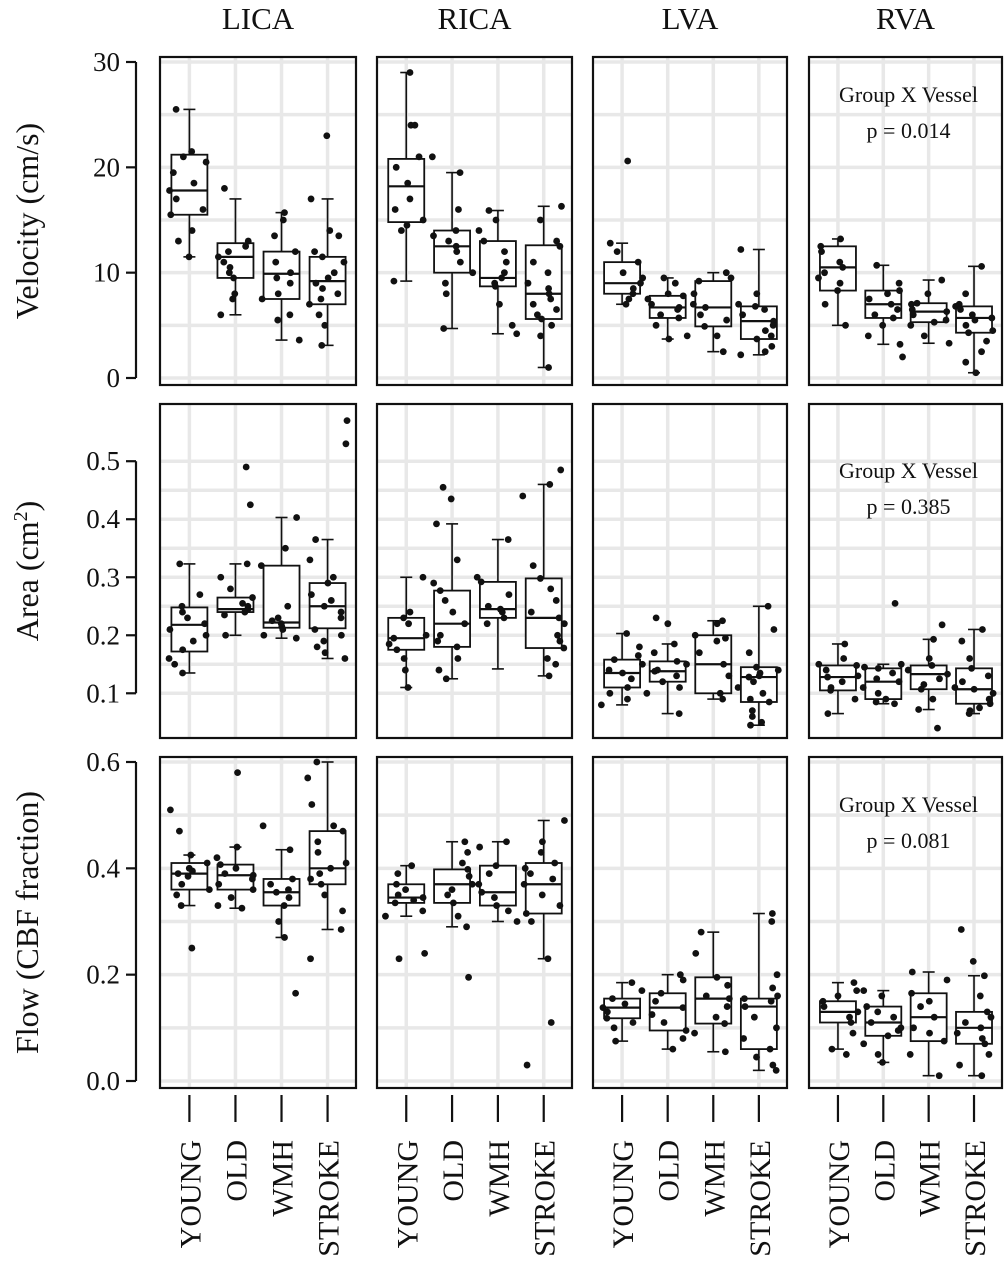 The width and height of the screenshot is (1004, 1285). I want to click on annotation-title: Group X Vessel, so click(908, 94).